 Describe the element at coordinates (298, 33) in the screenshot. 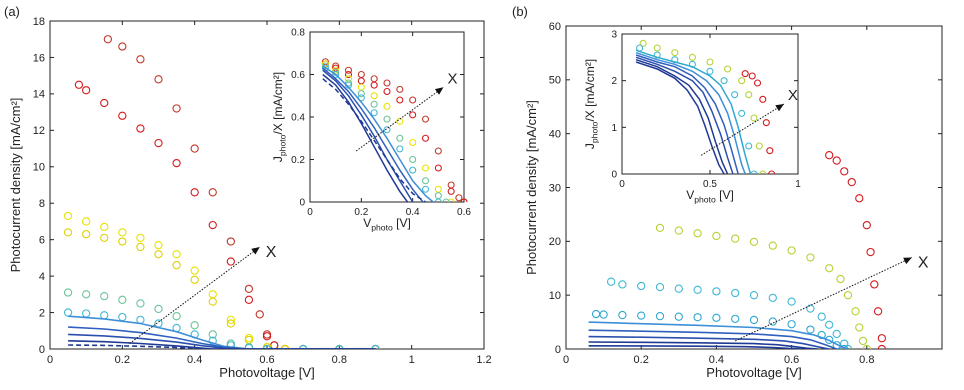

I see `inset-y-tick-label: 0.8` at that location.